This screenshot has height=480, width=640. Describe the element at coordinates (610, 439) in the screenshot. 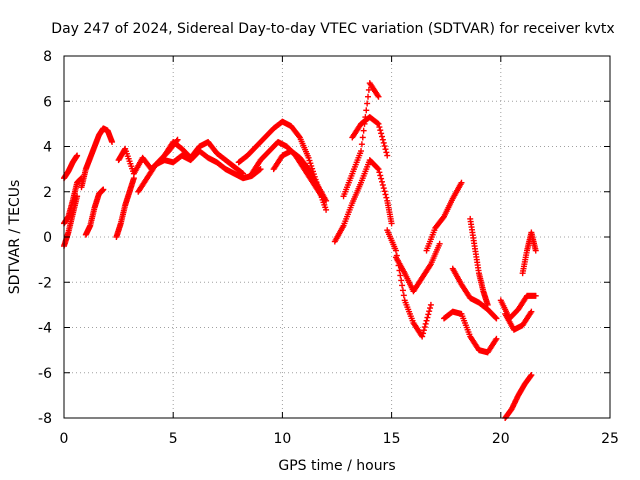

I see `x-tick-label: 25` at that location.